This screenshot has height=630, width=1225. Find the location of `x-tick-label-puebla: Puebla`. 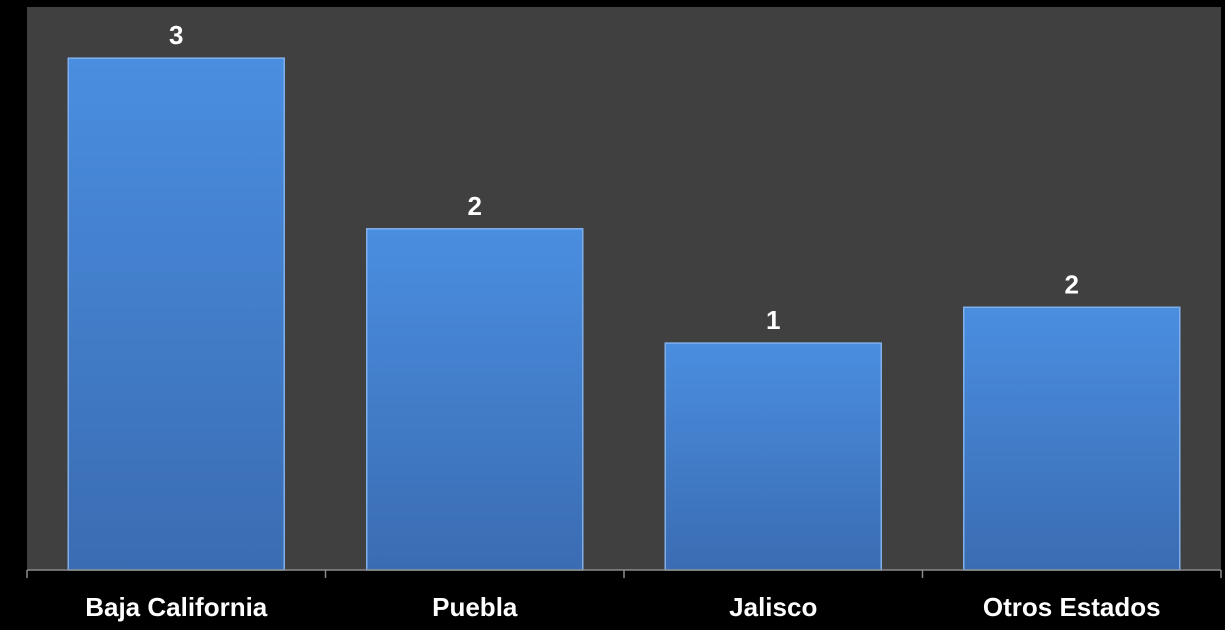

x-tick-label-puebla: Puebla is located at coordinates (475, 607).